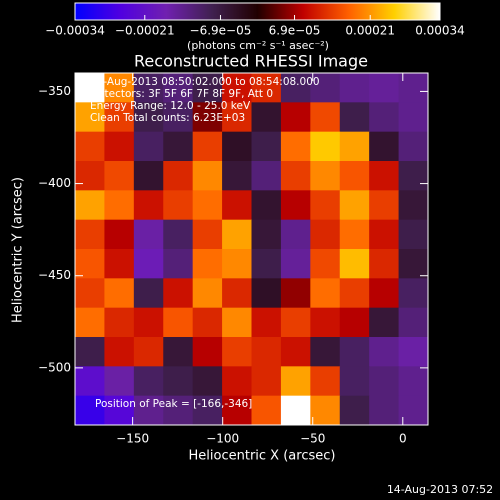 This screenshot has height=500, width=500. Describe the element at coordinates (54, 183) in the screenshot. I see `y-tick-label: −400` at that location.